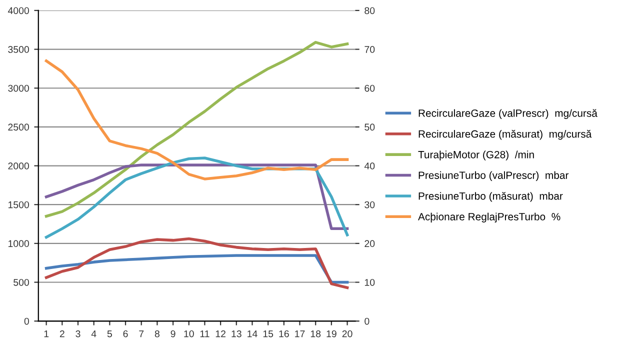 This screenshot has height=349, width=640. What do you see at coordinates (489, 217) in the screenshot?
I see `legend-label: Acþionare ReglajPresTurbo %` at bounding box center [489, 217].